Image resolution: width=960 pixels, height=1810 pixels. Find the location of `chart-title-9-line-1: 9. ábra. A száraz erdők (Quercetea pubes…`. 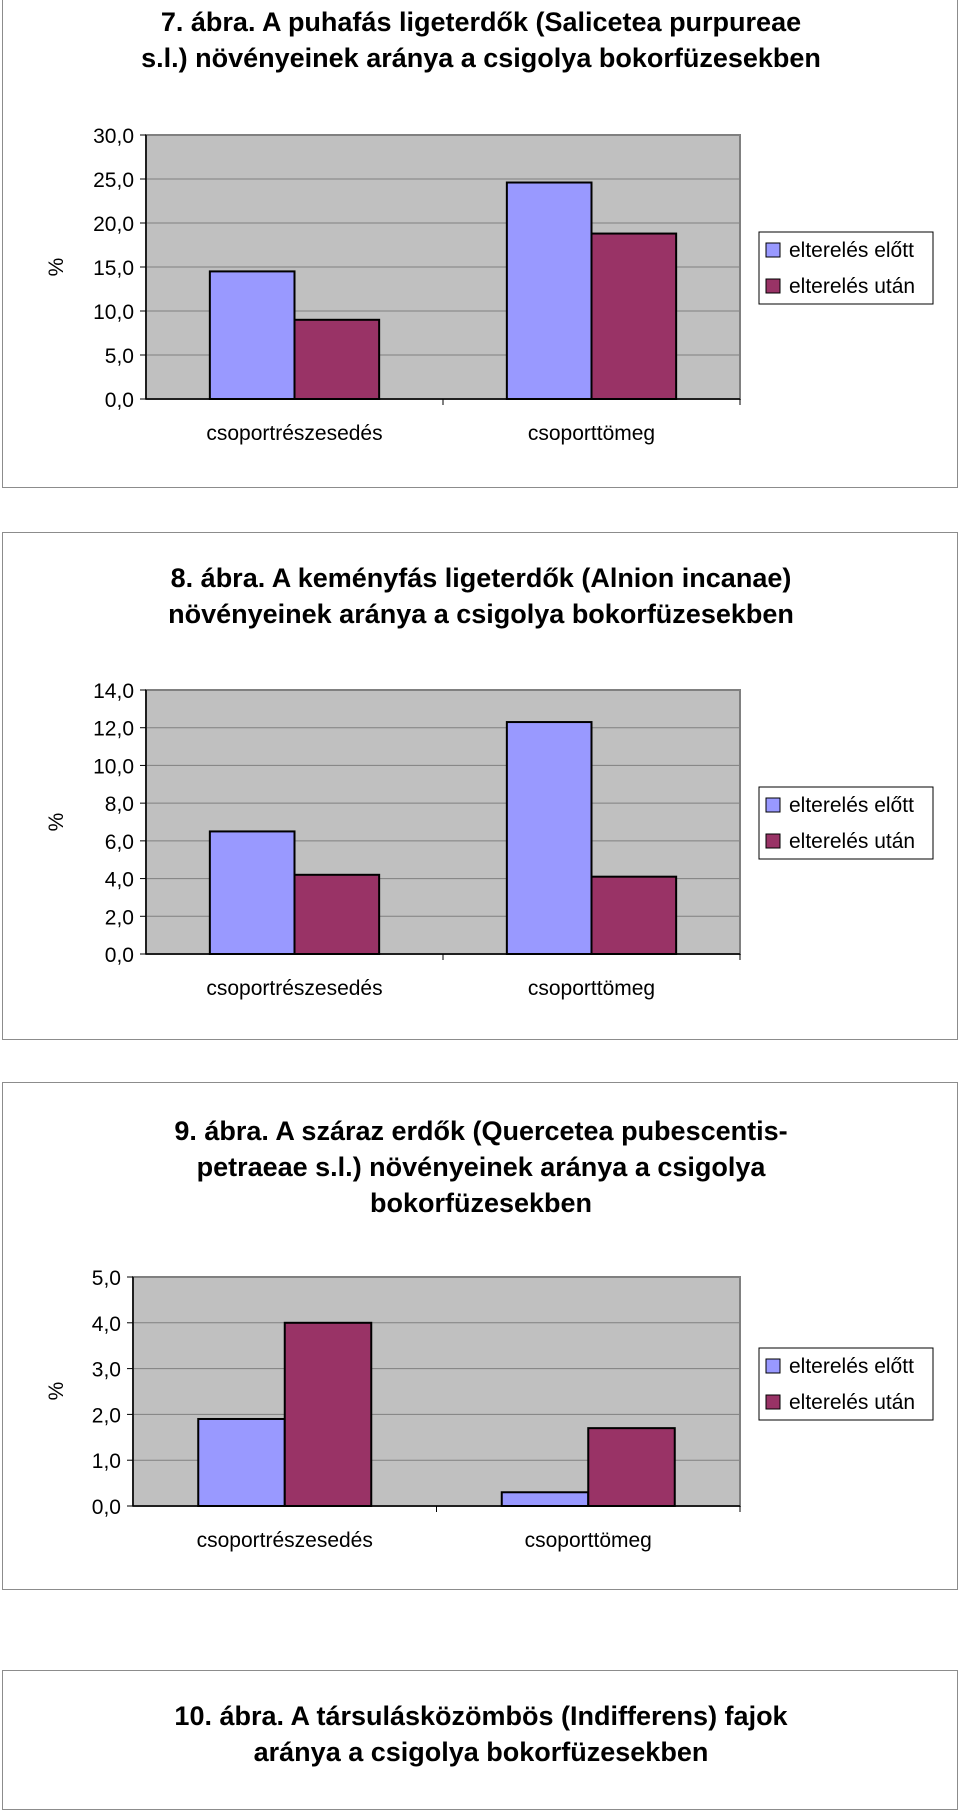

chart-title-9-line-1: 9. ábra. A száraz erdők (Quercetea pubes… is located at coordinates (481, 1131).